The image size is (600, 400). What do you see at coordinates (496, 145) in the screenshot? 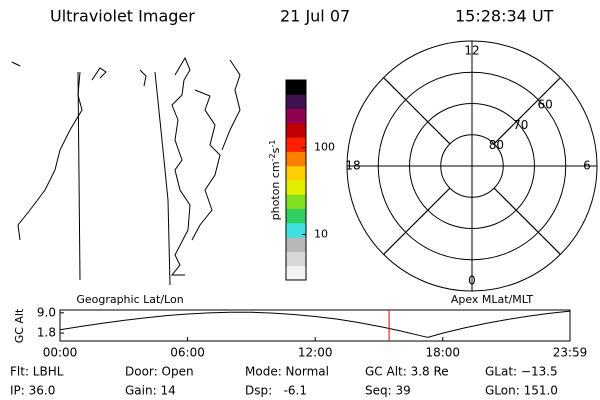
I see `polar-ring-label: 80` at bounding box center [496, 145].